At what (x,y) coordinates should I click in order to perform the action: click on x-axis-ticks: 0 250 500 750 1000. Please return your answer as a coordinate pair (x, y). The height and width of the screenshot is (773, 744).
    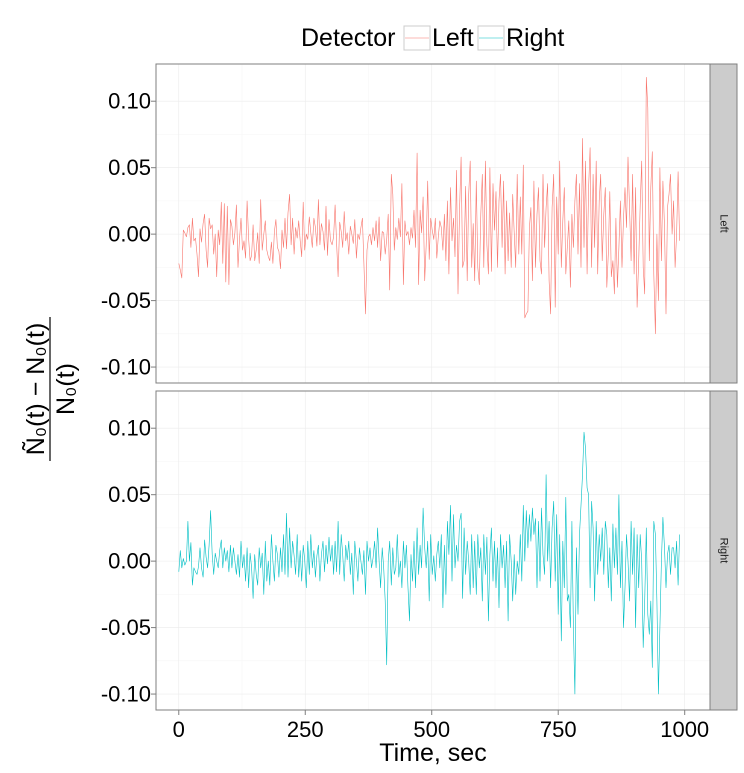
    Looking at the image, I should click on (441, 726).